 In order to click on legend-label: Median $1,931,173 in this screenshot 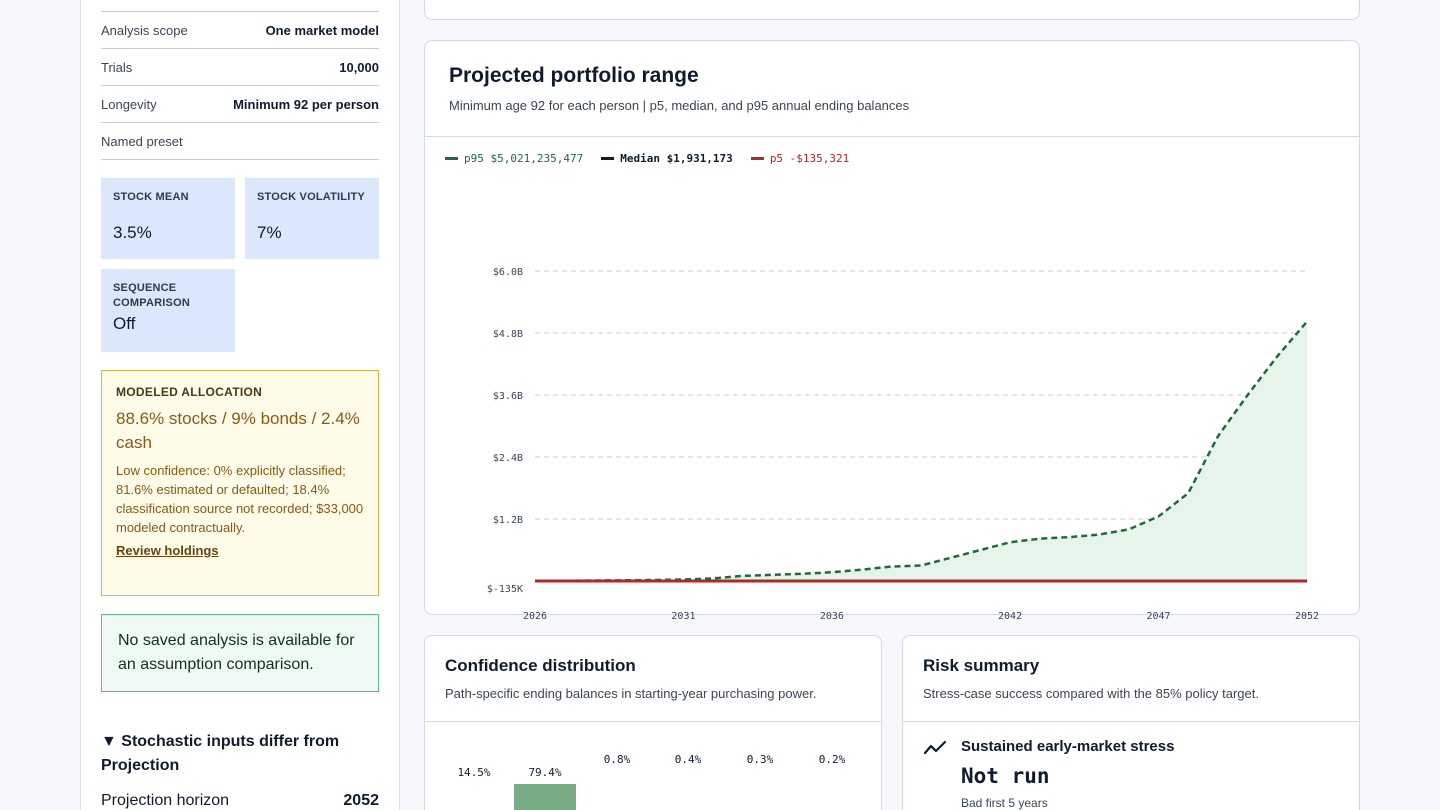, I will do `click(676, 158)`.